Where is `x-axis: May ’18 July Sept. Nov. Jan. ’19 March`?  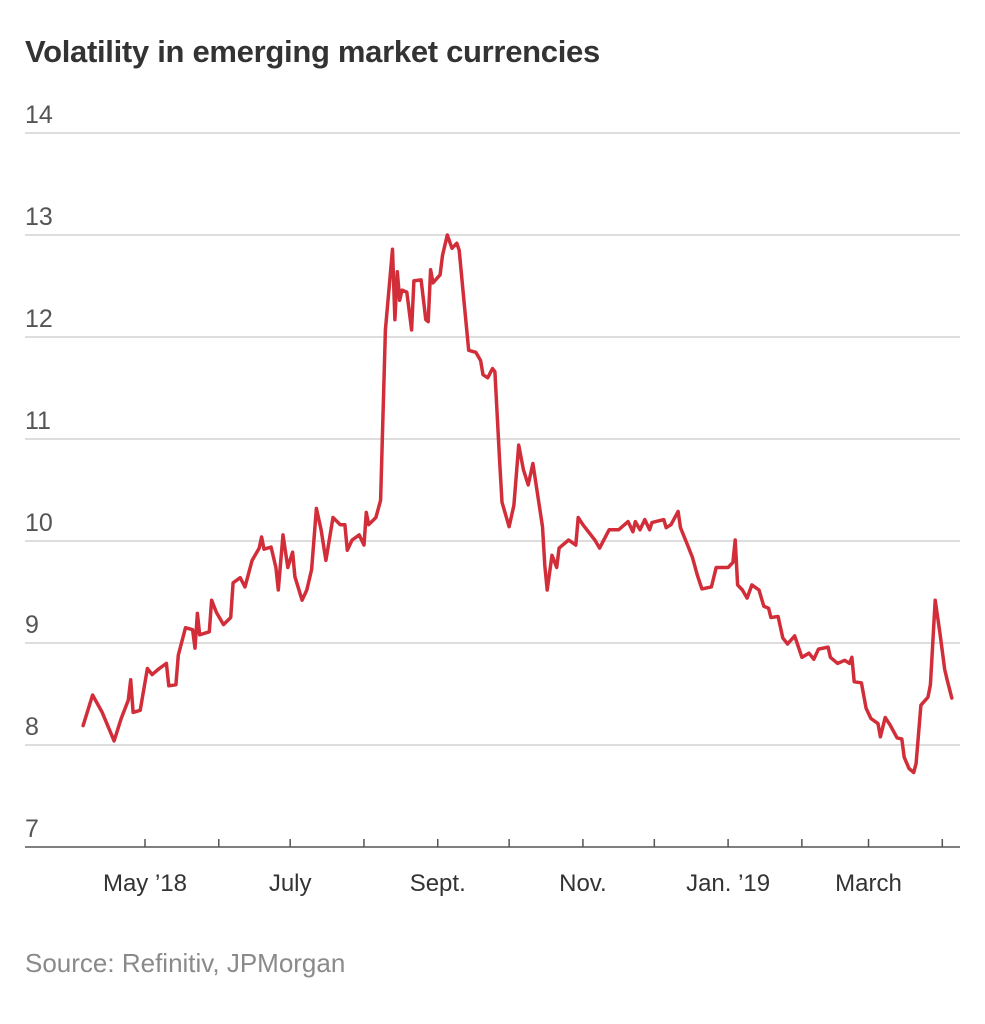 x-axis: May ’18 July Sept. Nov. Jan. ’19 March is located at coordinates (492, 868).